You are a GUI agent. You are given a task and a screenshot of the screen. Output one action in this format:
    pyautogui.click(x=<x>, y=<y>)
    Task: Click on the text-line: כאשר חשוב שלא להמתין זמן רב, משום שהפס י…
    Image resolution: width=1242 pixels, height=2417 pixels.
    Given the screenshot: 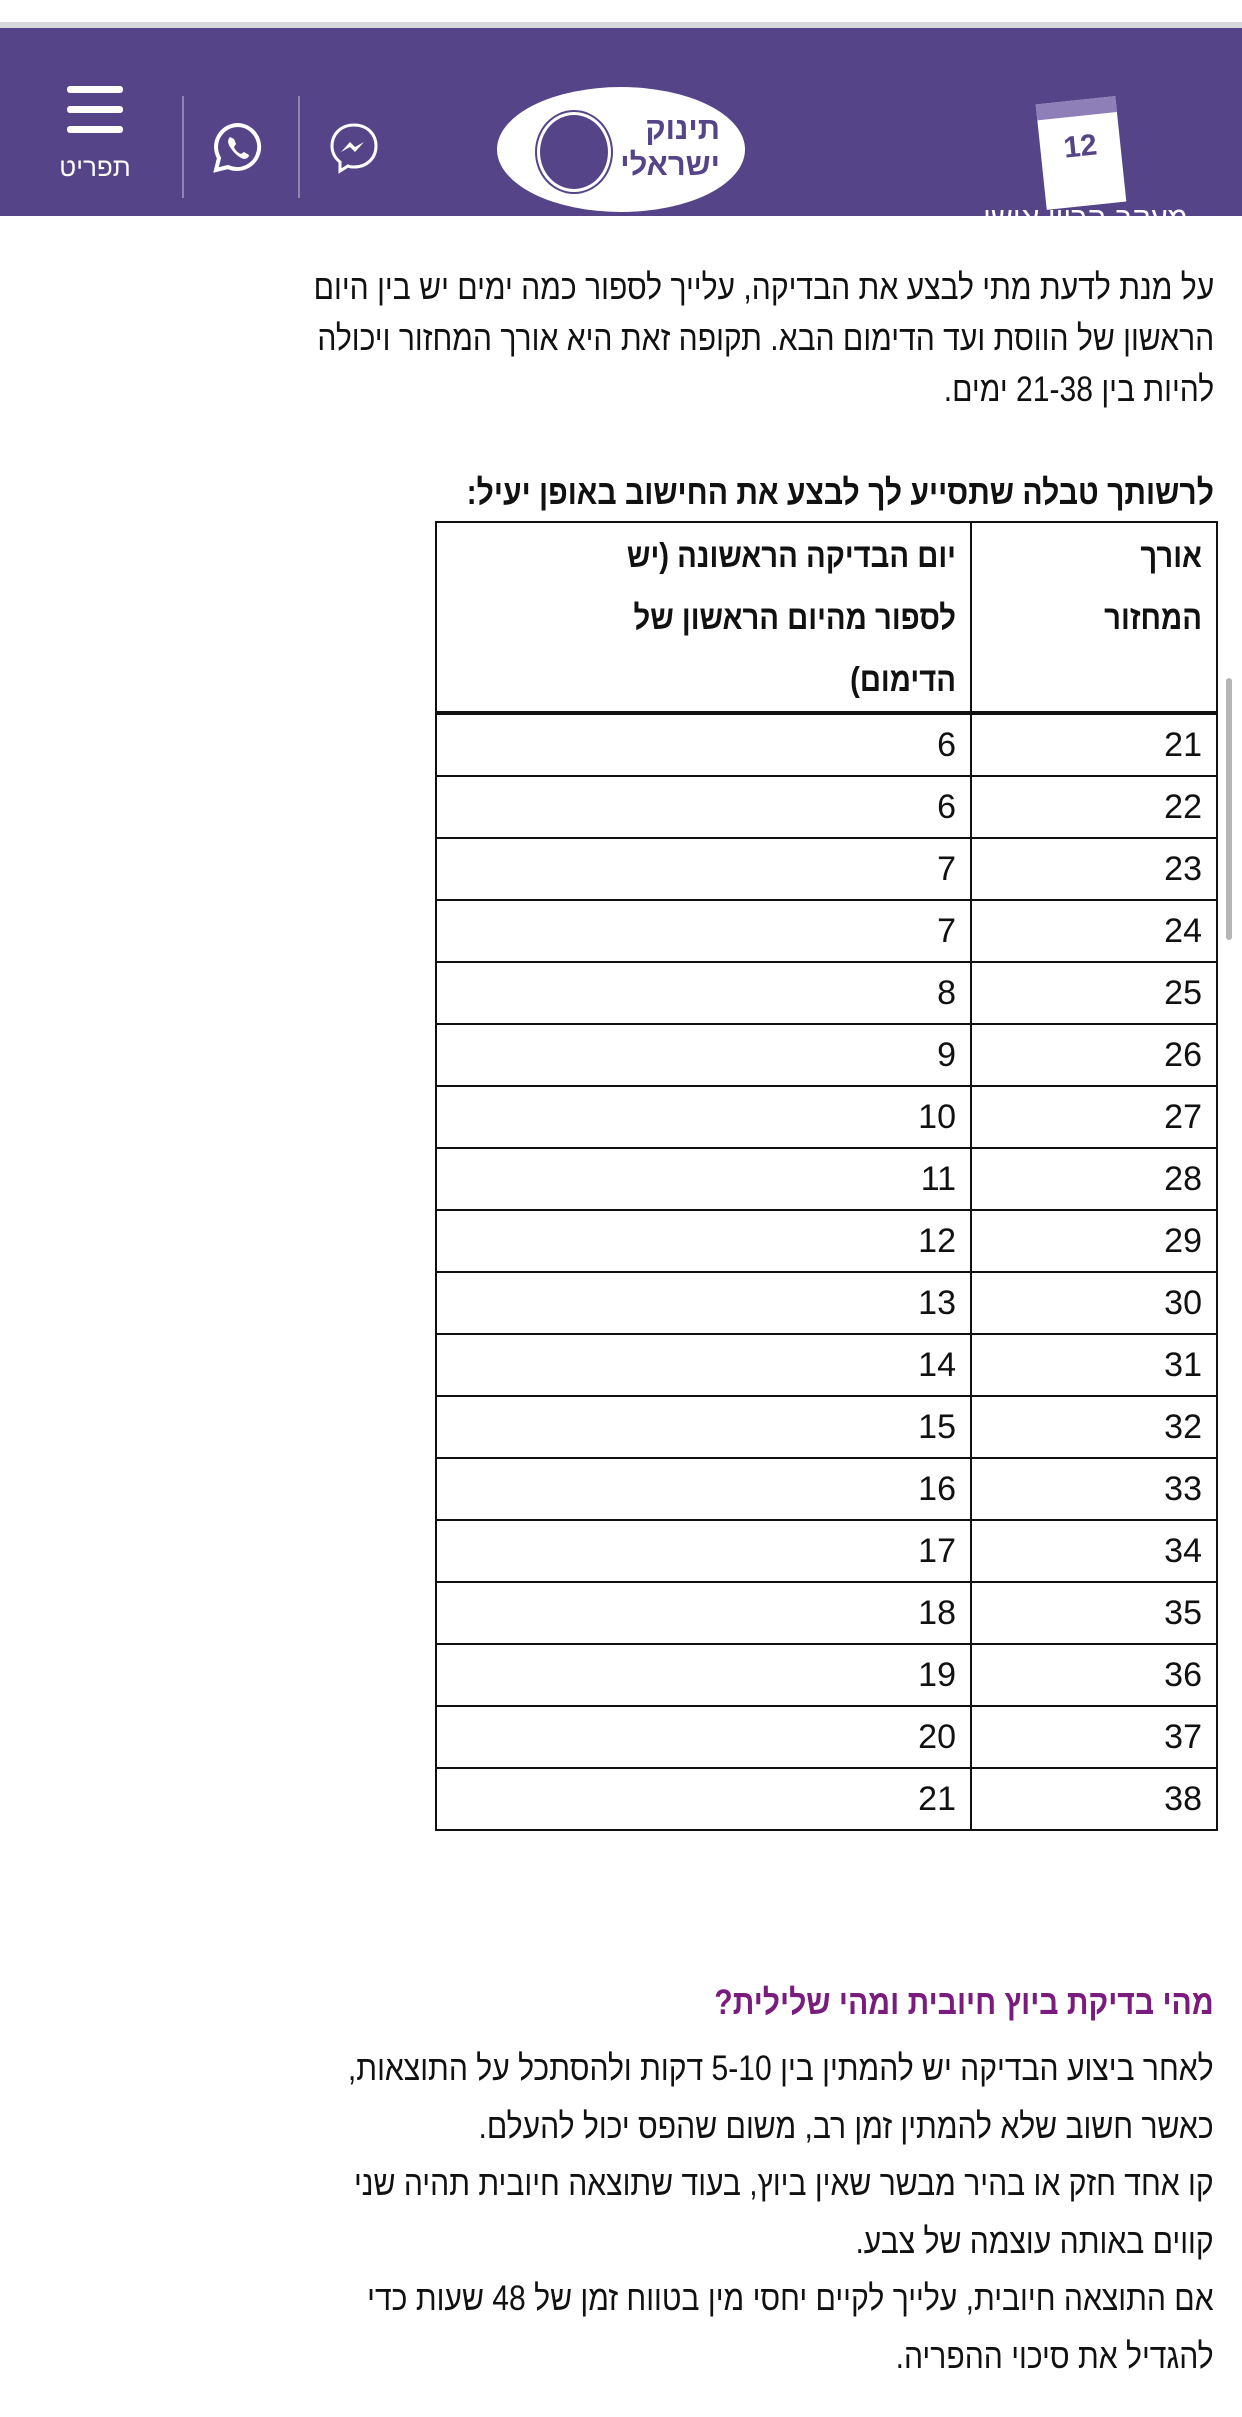 What is the action you would take?
    pyautogui.click(x=846, y=2126)
    